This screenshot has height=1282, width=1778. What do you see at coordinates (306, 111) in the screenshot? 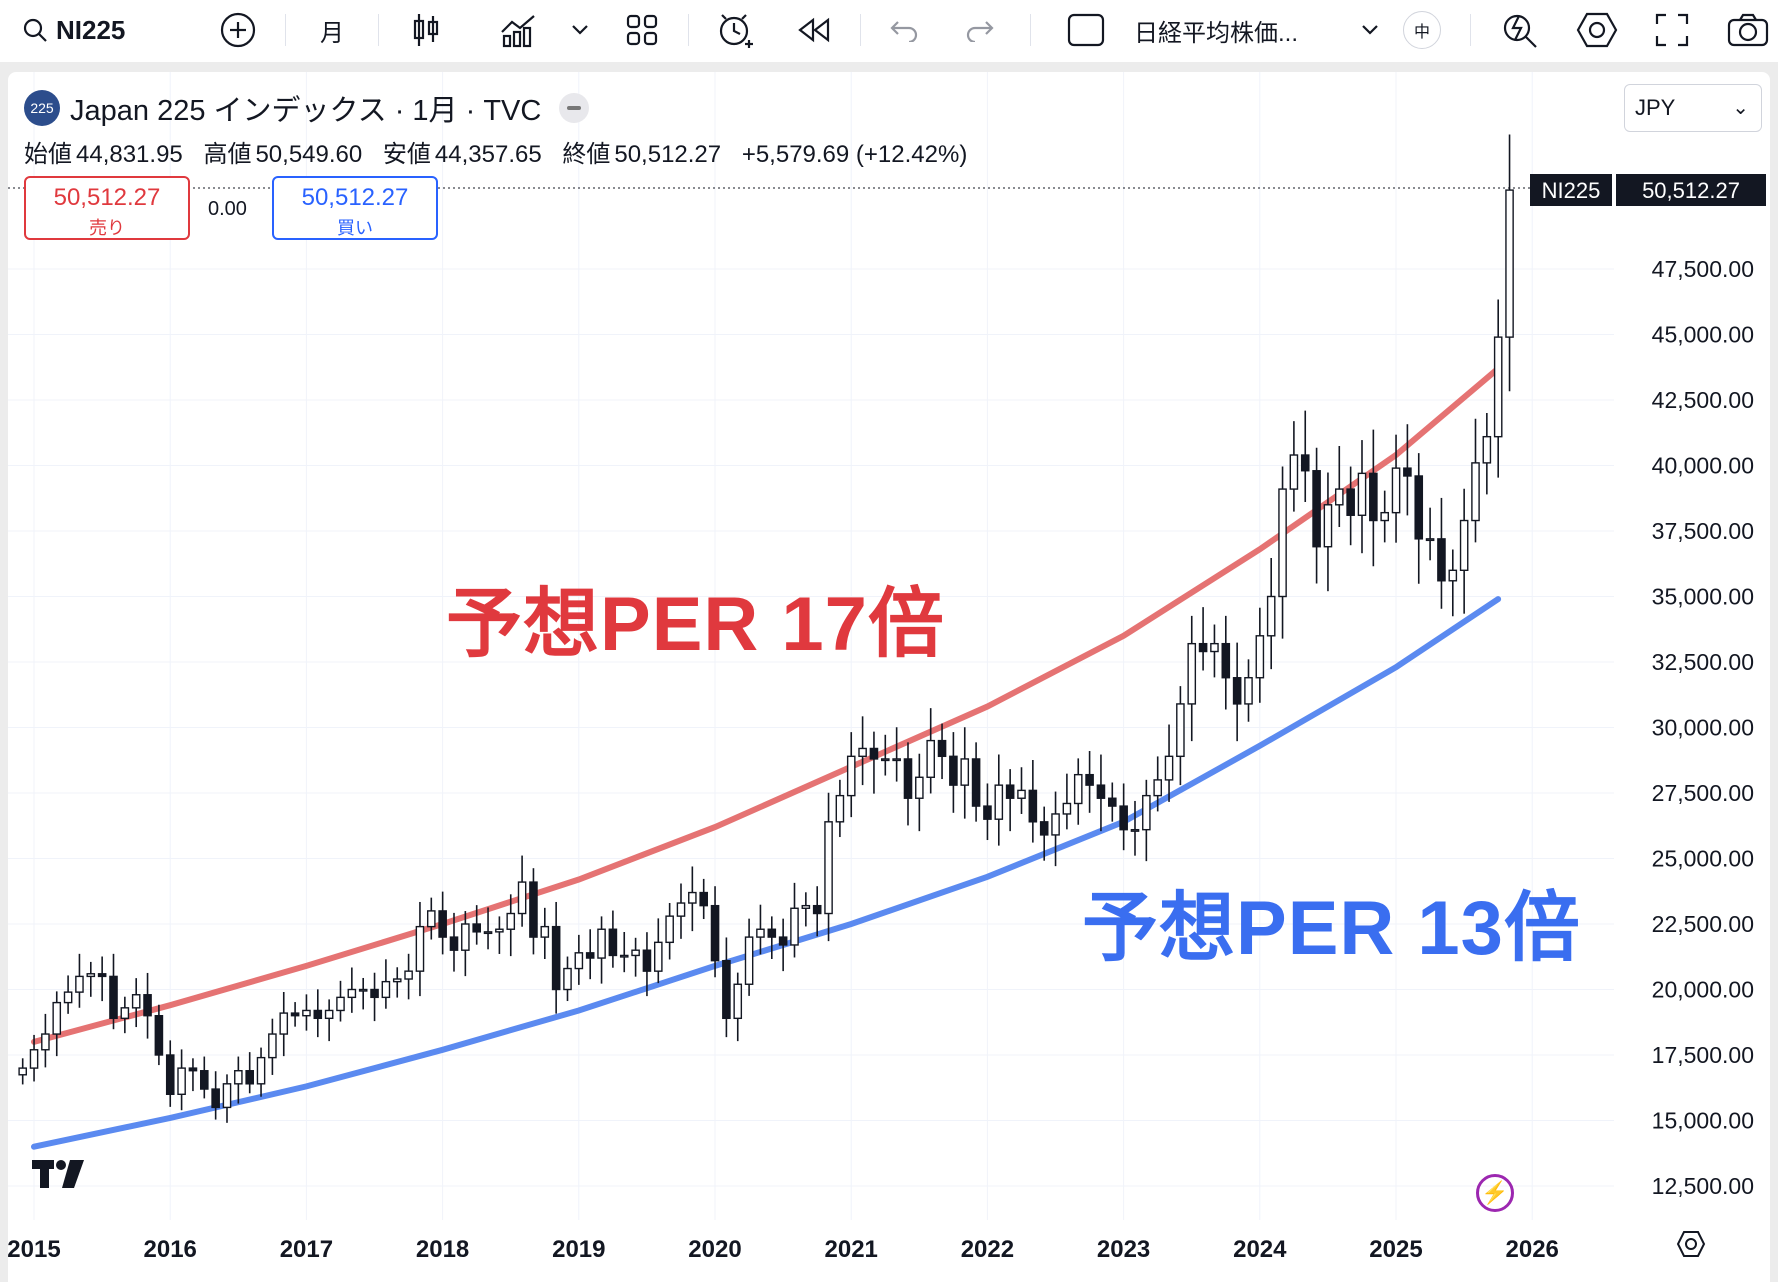
I see `series-title: Japan 225 インデックス · 1月 · TVC` at bounding box center [306, 111].